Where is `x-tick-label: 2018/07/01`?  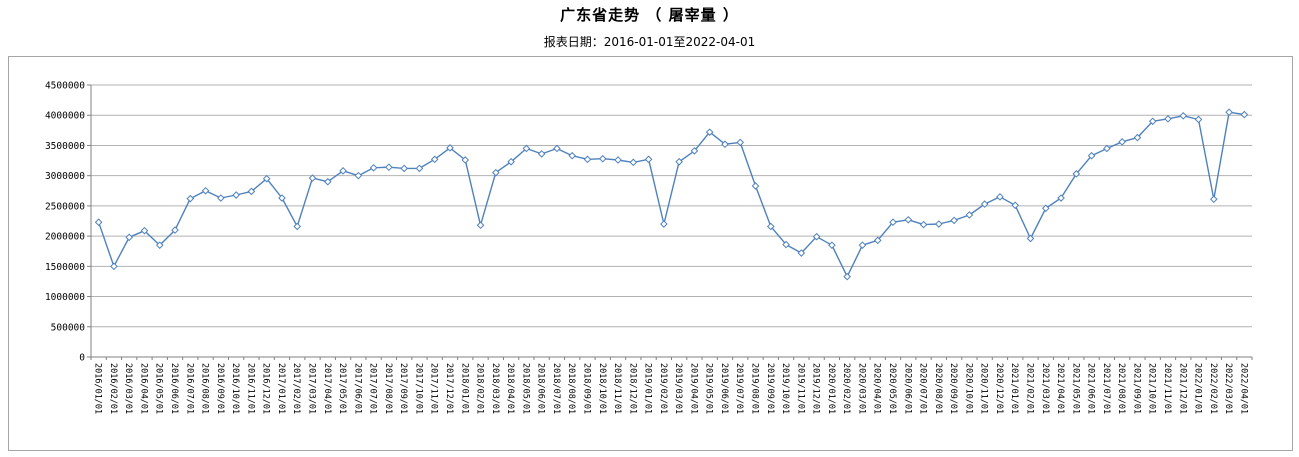 x-tick-label: 2018/07/01 is located at coordinates (556, 388).